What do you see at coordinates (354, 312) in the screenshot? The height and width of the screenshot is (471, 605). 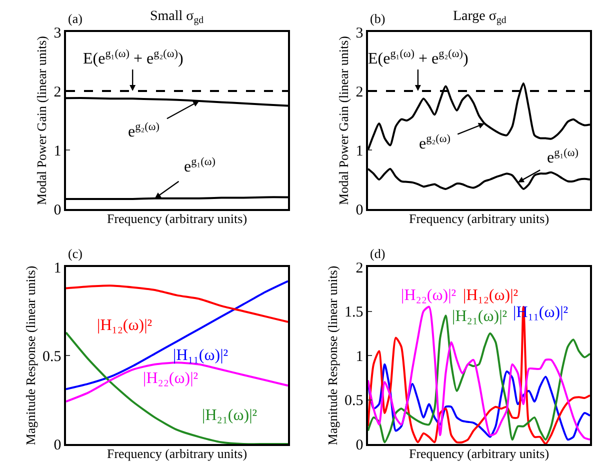 I see `y-tick-label: 1.5` at bounding box center [354, 312].